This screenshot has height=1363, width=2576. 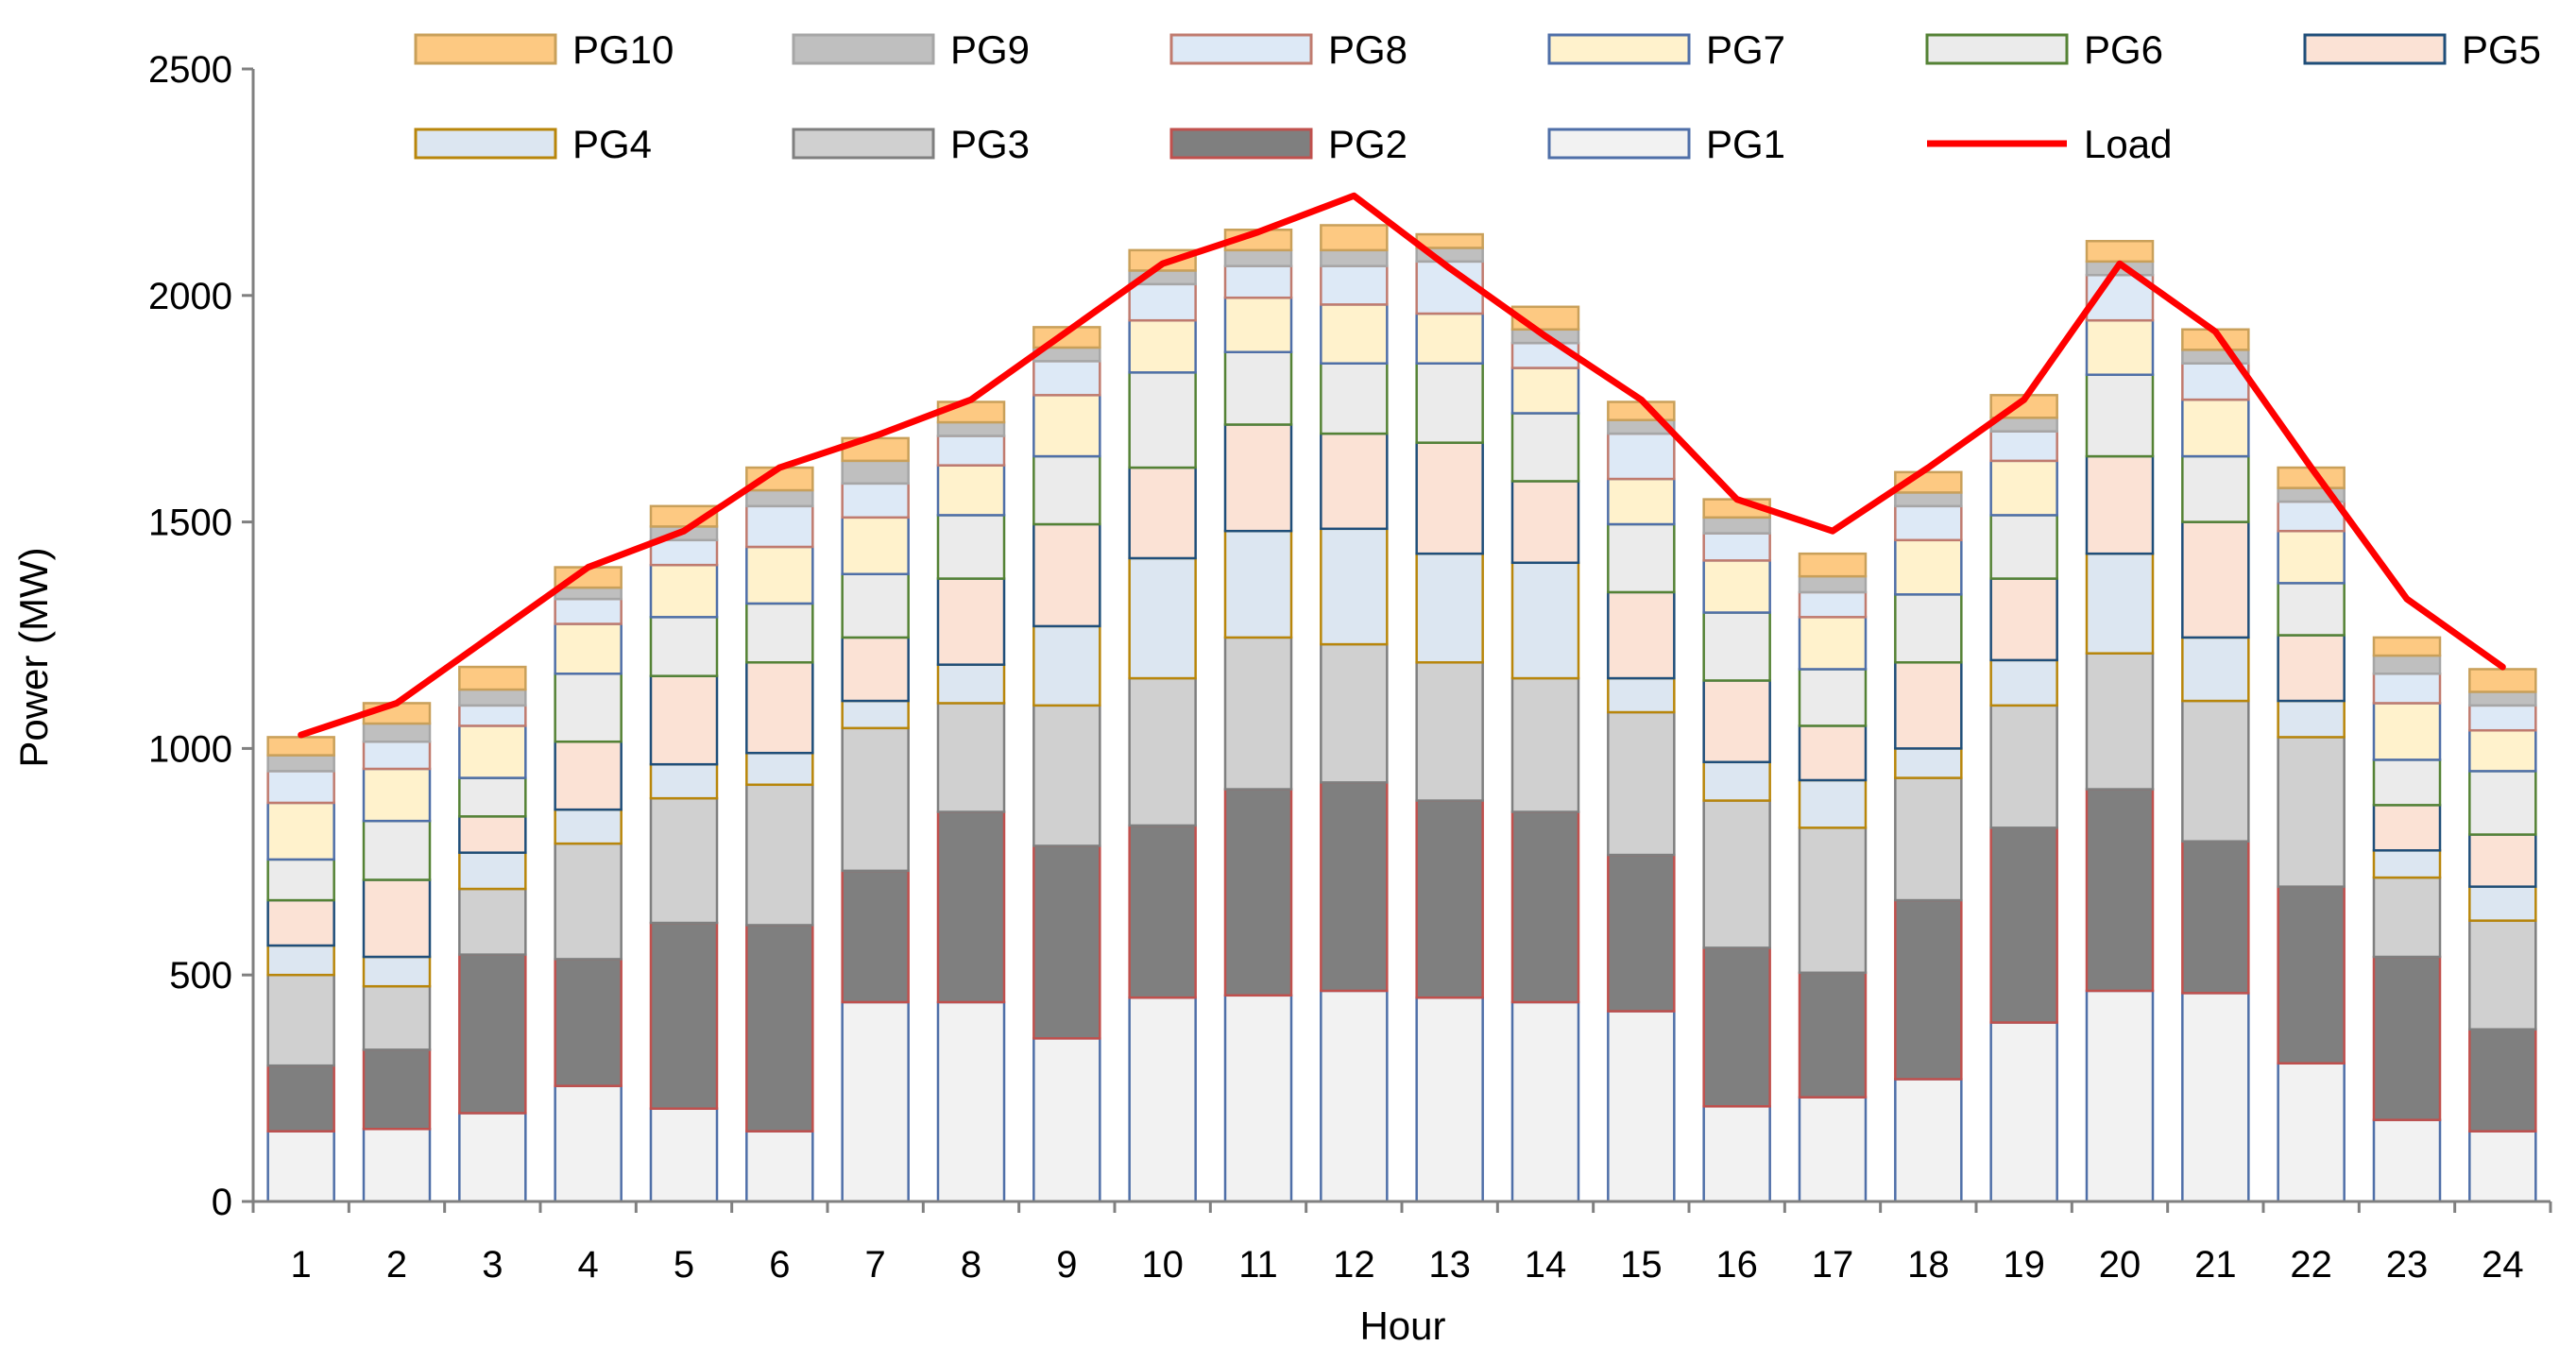 What do you see at coordinates (1833, 1265) in the screenshot?
I see `x-tick-label: 17` at bounding box center [1833, 1265].